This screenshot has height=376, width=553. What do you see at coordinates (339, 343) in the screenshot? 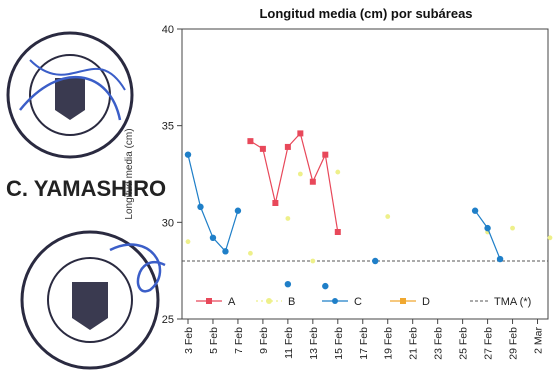
I see `x-tick-label: 15 Feb` at bounding box center [339, 343].